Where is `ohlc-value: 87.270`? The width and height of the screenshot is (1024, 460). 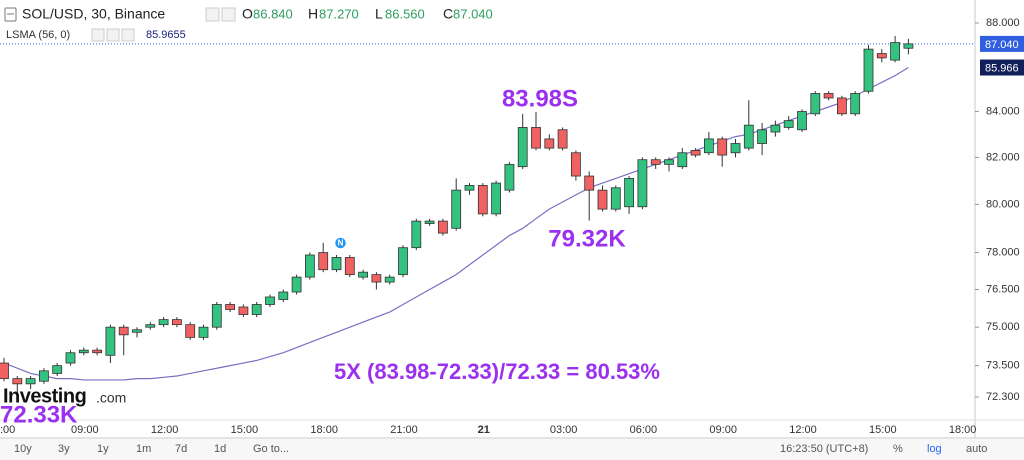
ohlc-value: 87.270 is located at coordinates (339, 13).